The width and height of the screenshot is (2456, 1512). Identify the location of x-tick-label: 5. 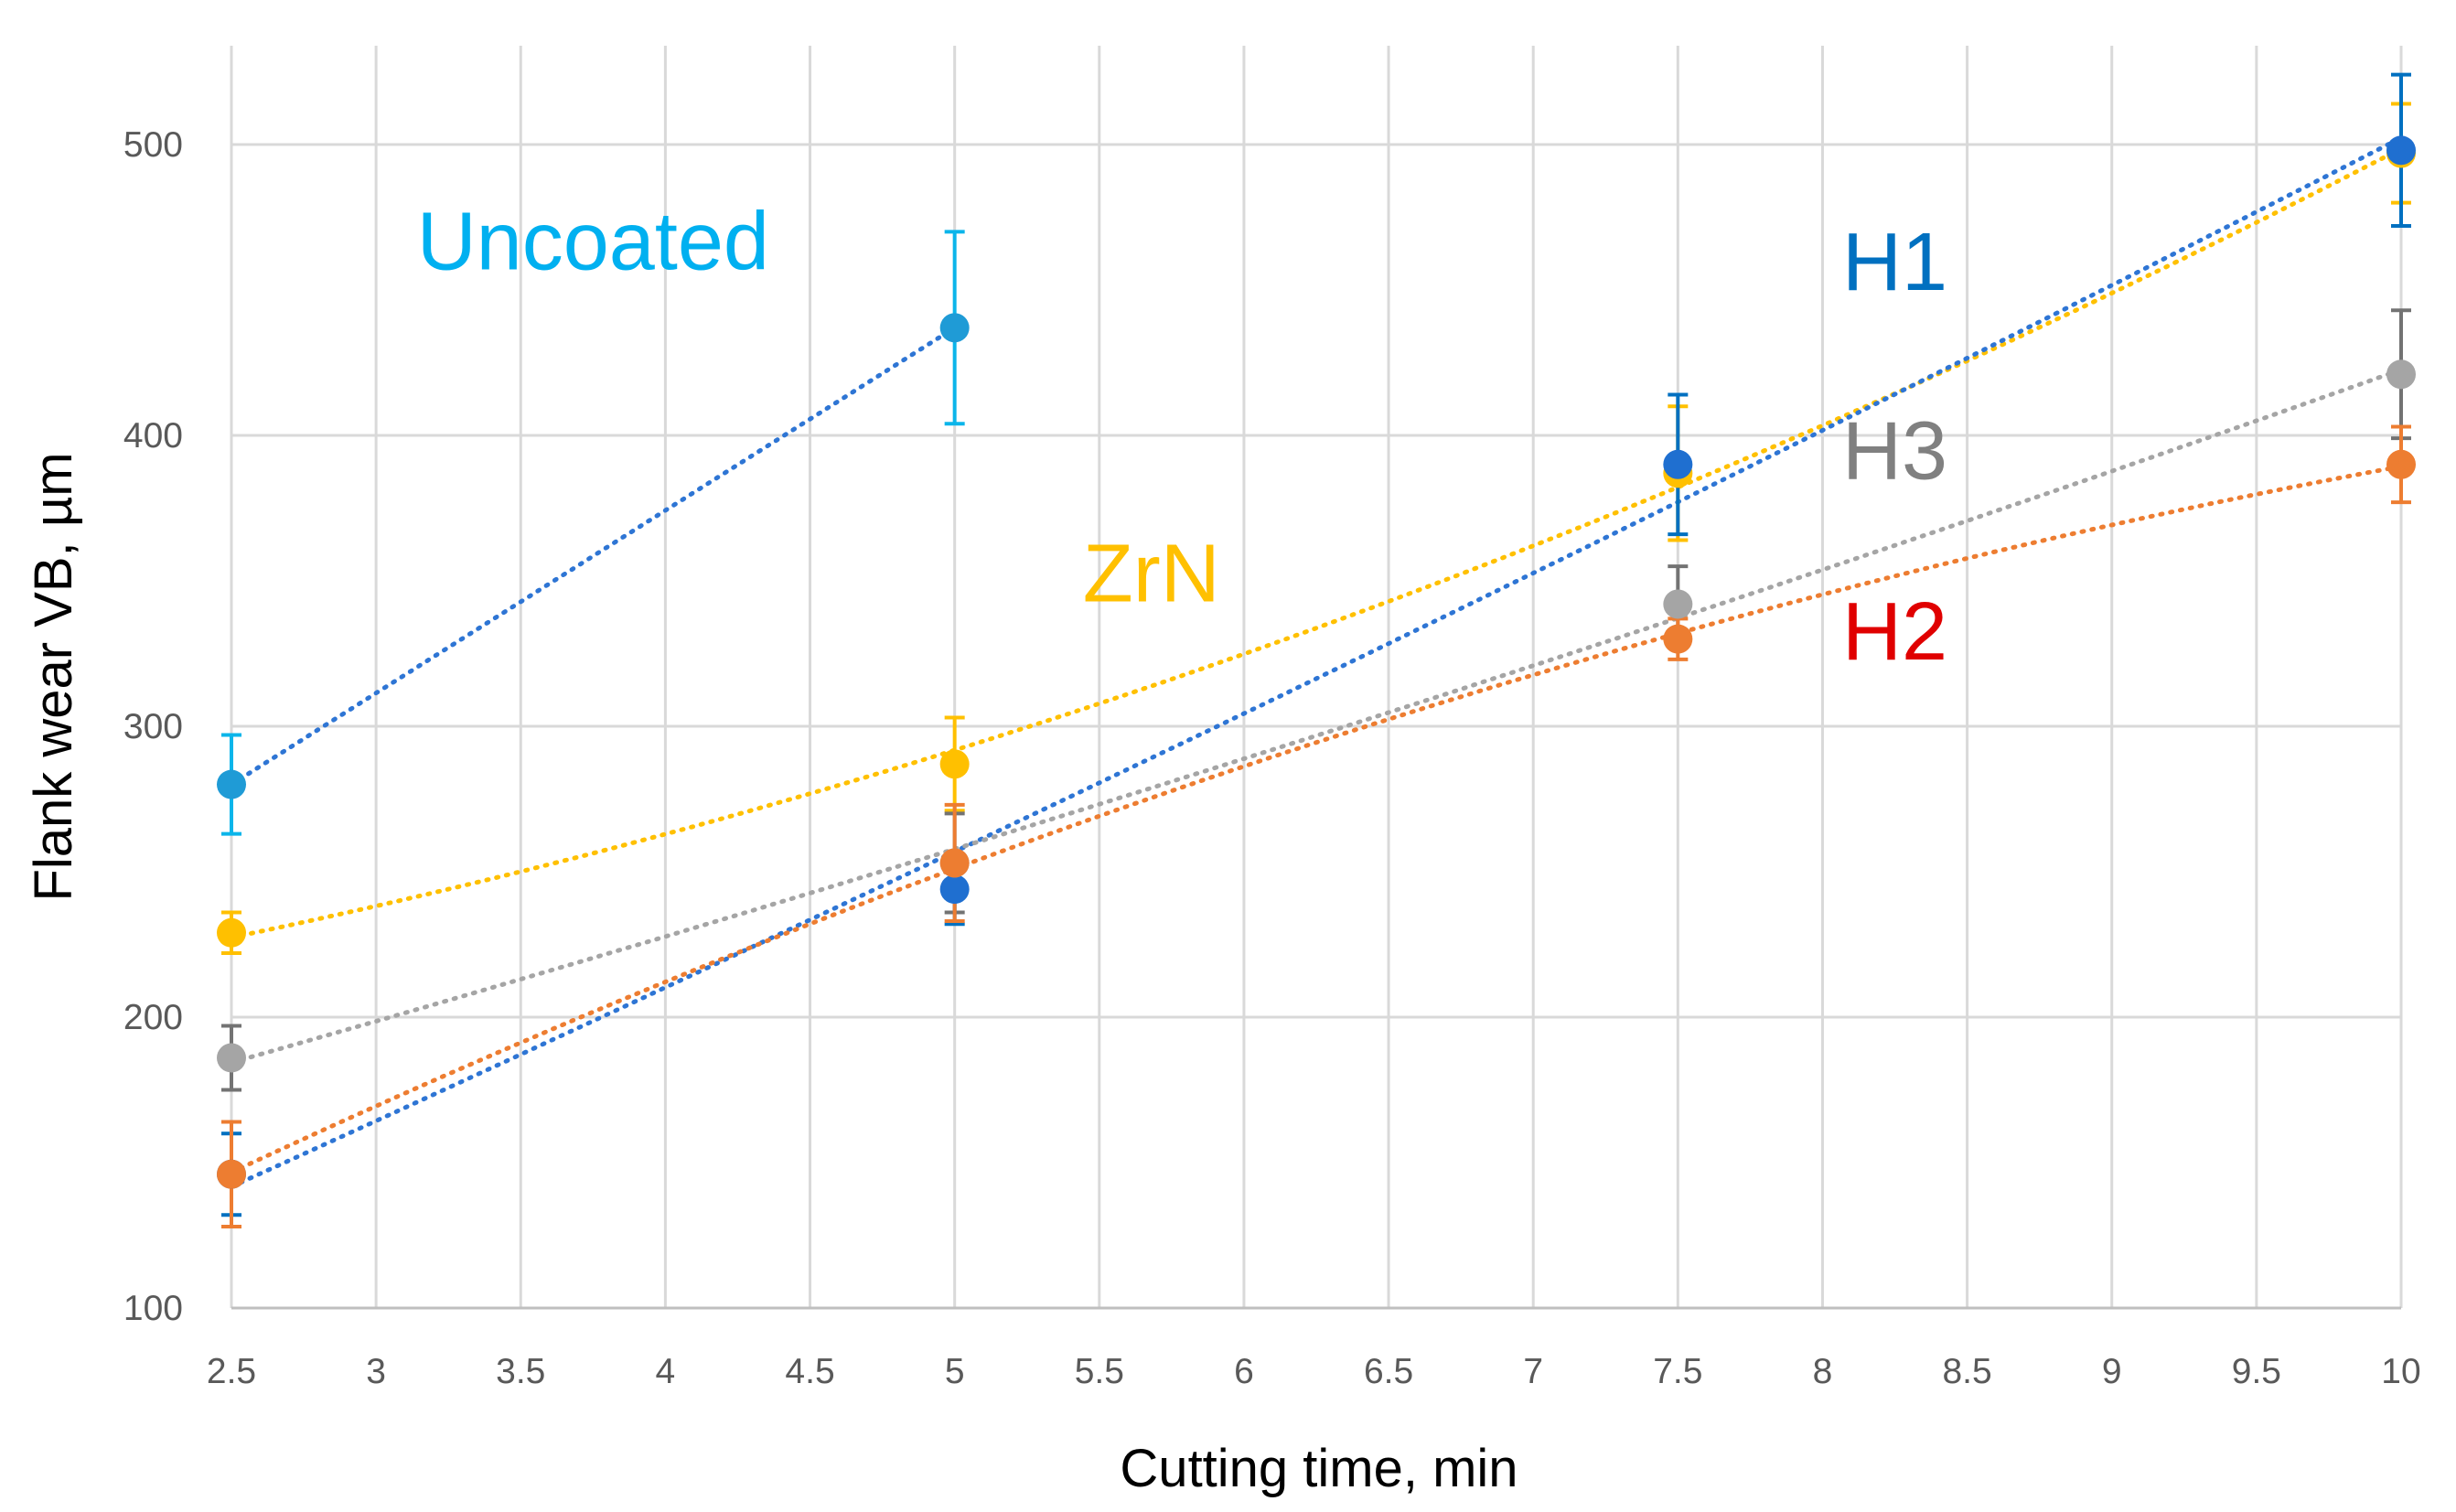
(955, 1371).